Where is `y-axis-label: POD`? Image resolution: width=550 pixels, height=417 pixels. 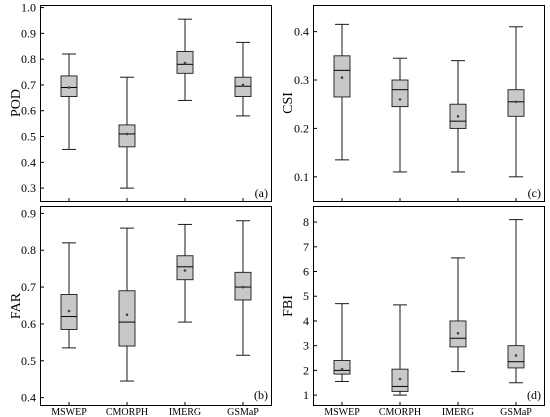 y-axis-label: POD is located at coordinates (16, 103).